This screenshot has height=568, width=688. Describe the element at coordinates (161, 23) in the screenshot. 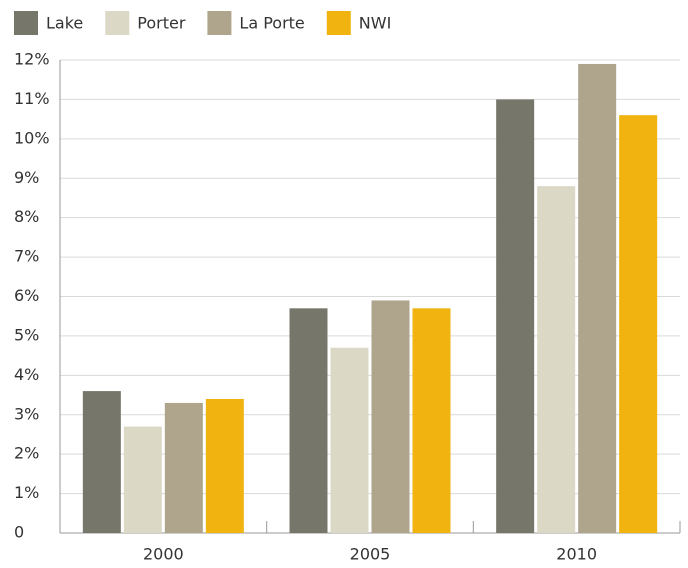

I see `legend-label: Porter` at that location.